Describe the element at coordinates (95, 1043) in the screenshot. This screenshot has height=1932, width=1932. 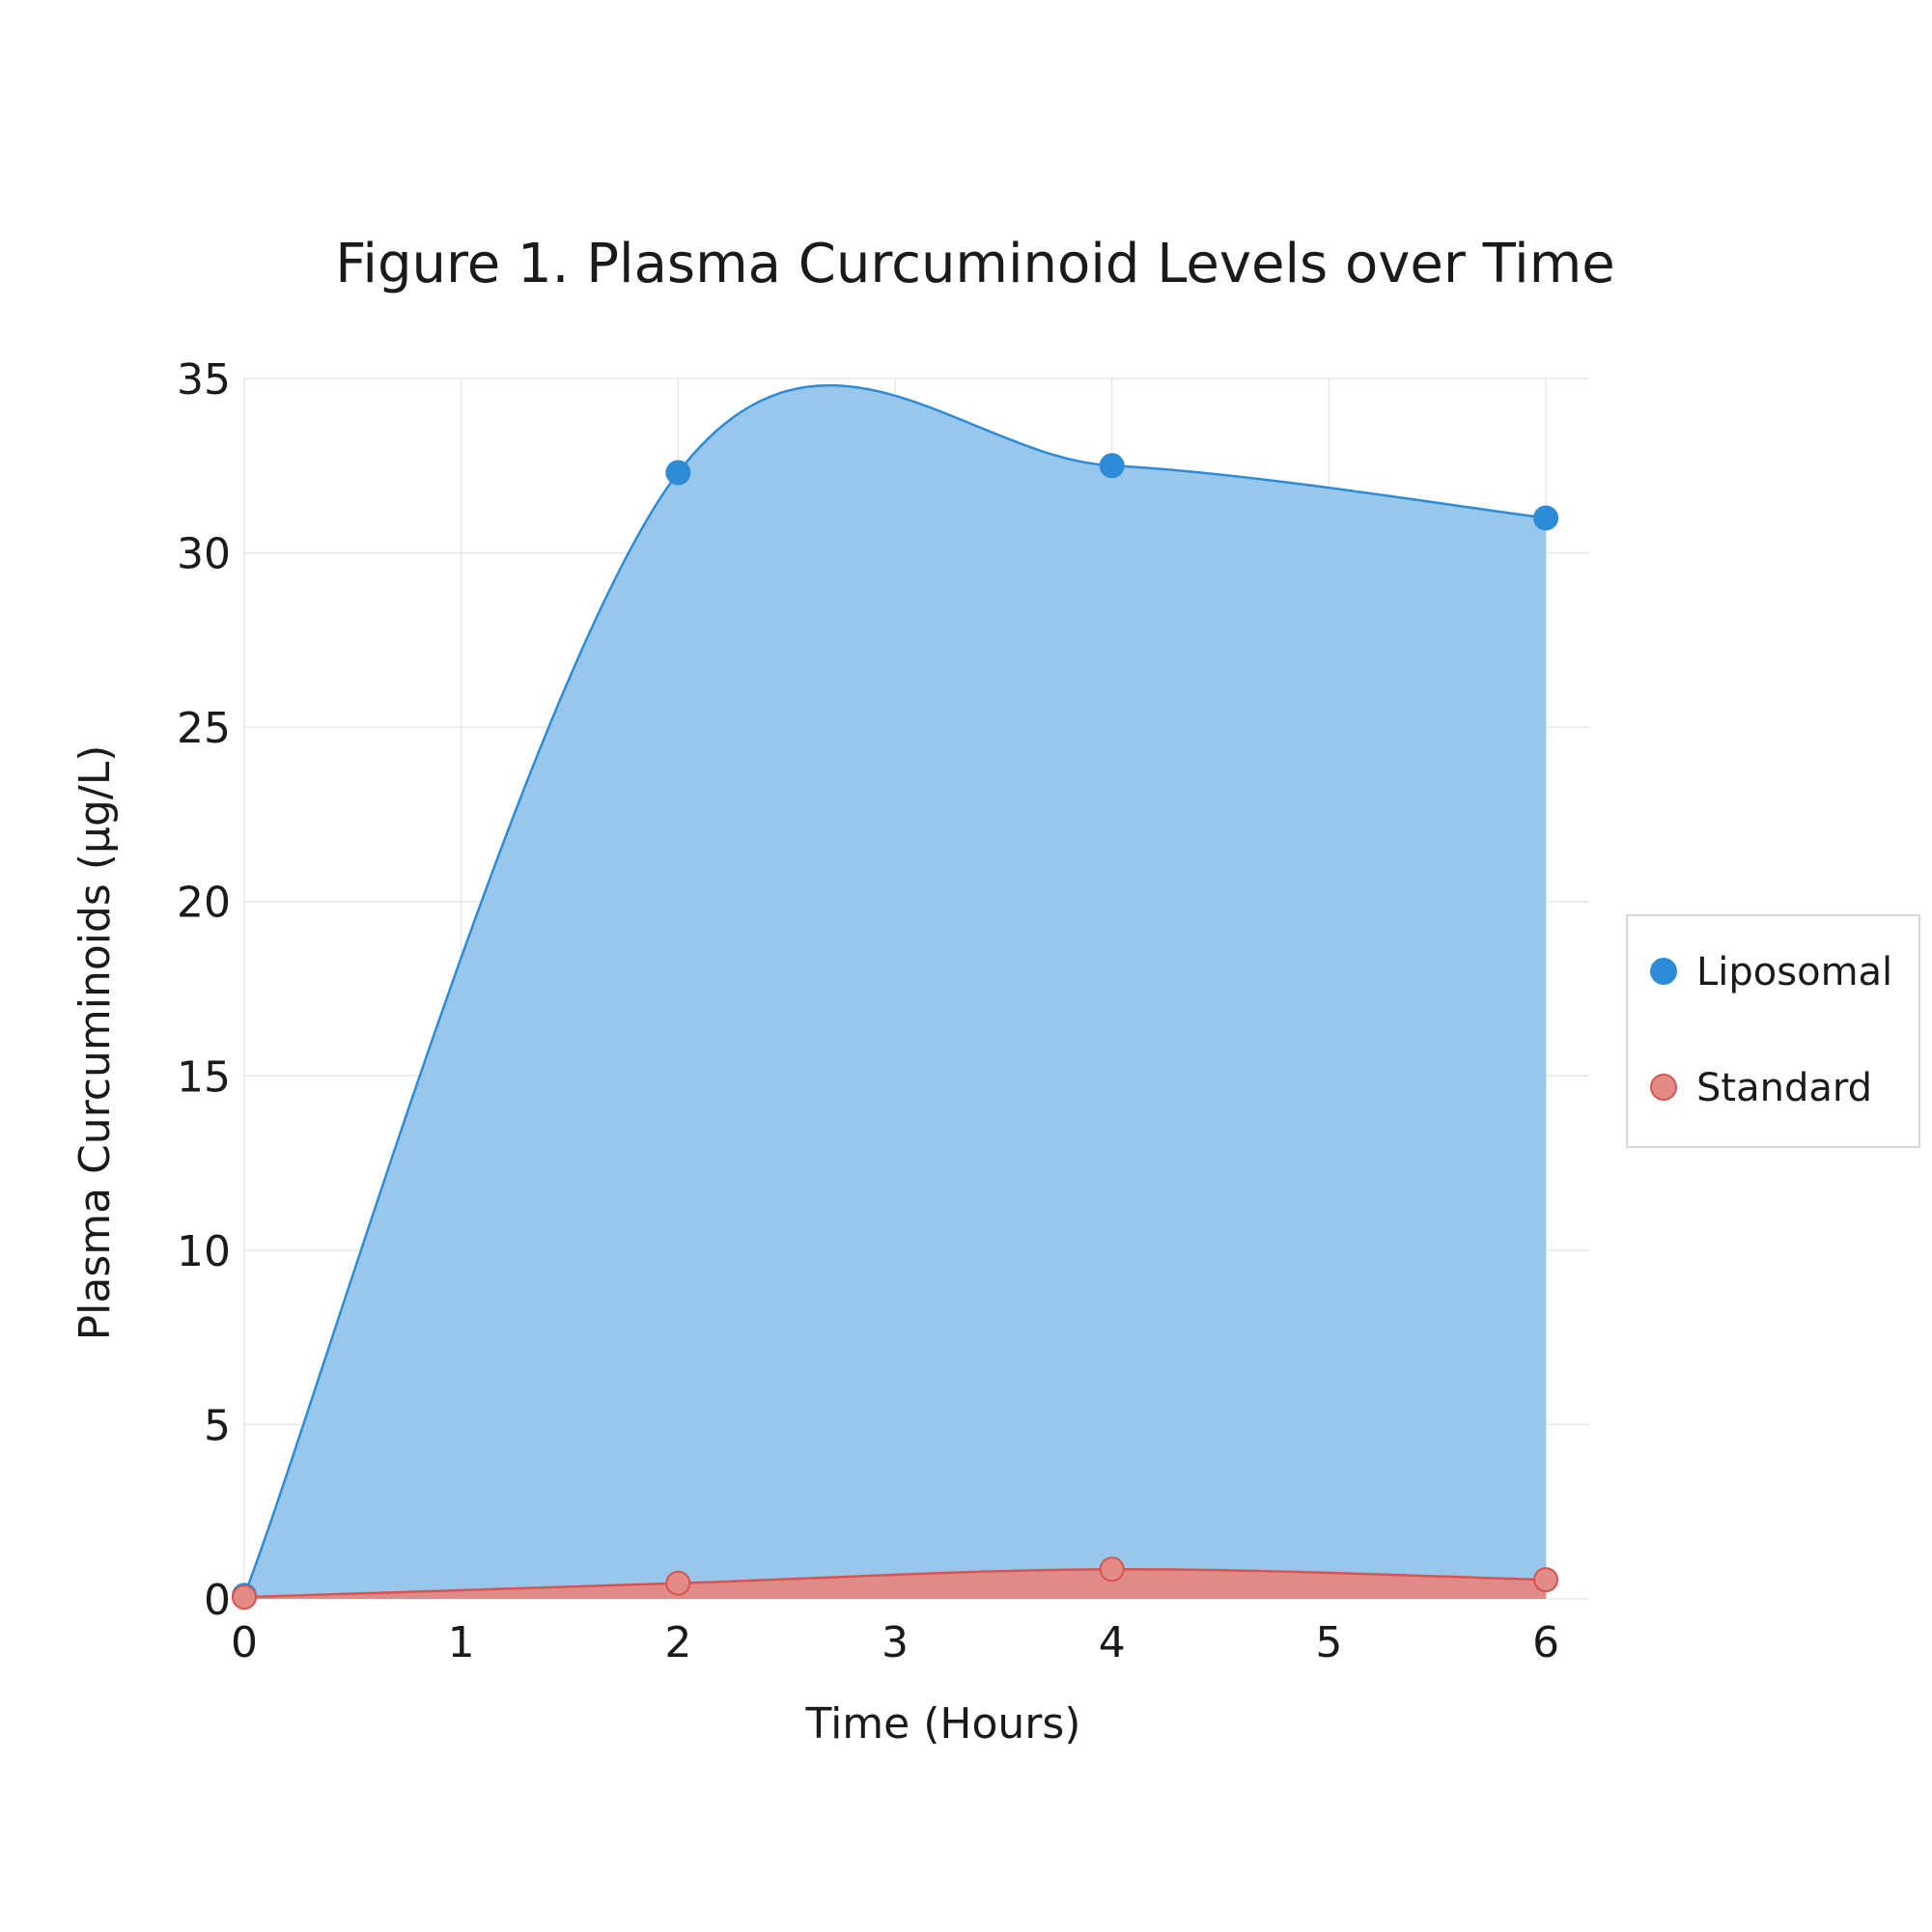
I see `y-axis-label: Plasma Curcuminoids (μg/L)` at that location.